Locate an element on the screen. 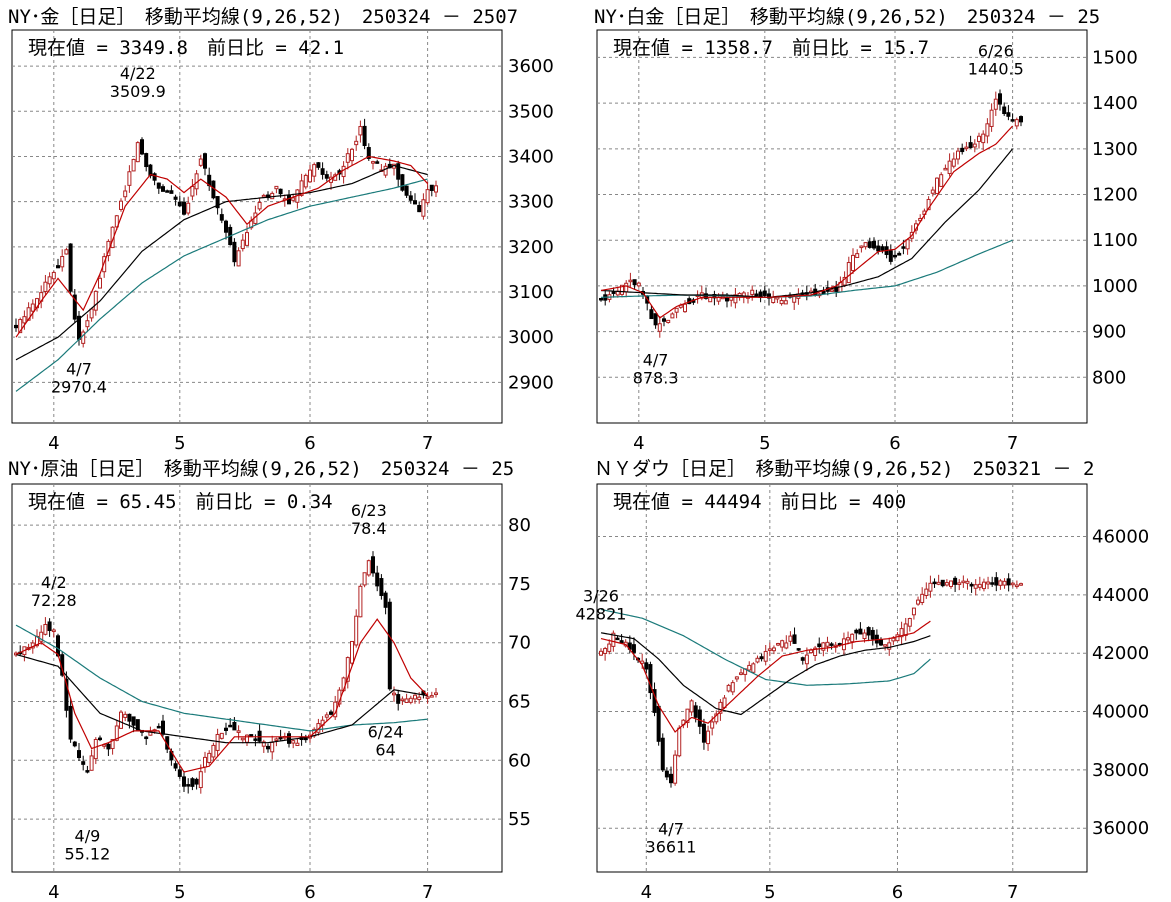 The image size is (1171, 902). y-tick-label: 55 is located at coordinates (519, 819).